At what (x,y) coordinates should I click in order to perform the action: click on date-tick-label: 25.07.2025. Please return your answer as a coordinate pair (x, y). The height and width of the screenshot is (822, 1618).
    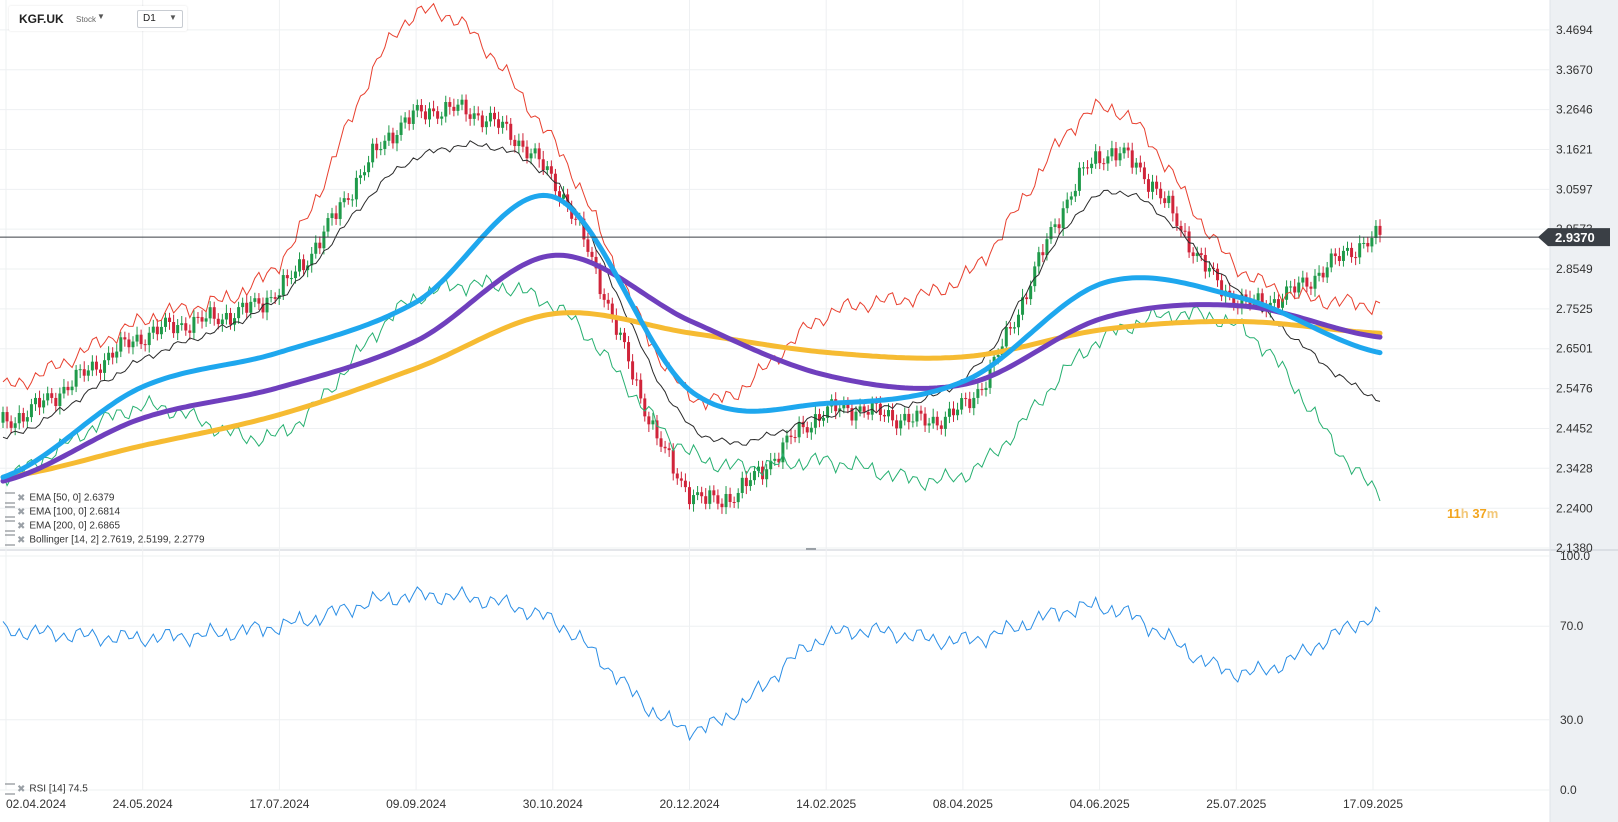
    Looking at the image, I should click on (1236, 804).